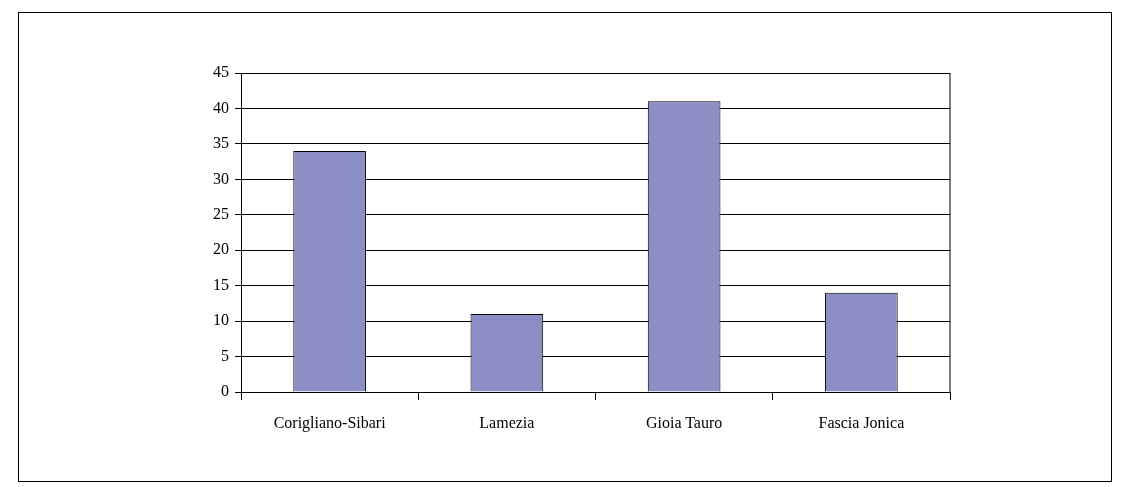 This screenshot has height=487, width=1130. What do you see at coordinates (221, 284) in the screenshot?
I see `y-tick-label: 15` at bounding box center [221, 284].